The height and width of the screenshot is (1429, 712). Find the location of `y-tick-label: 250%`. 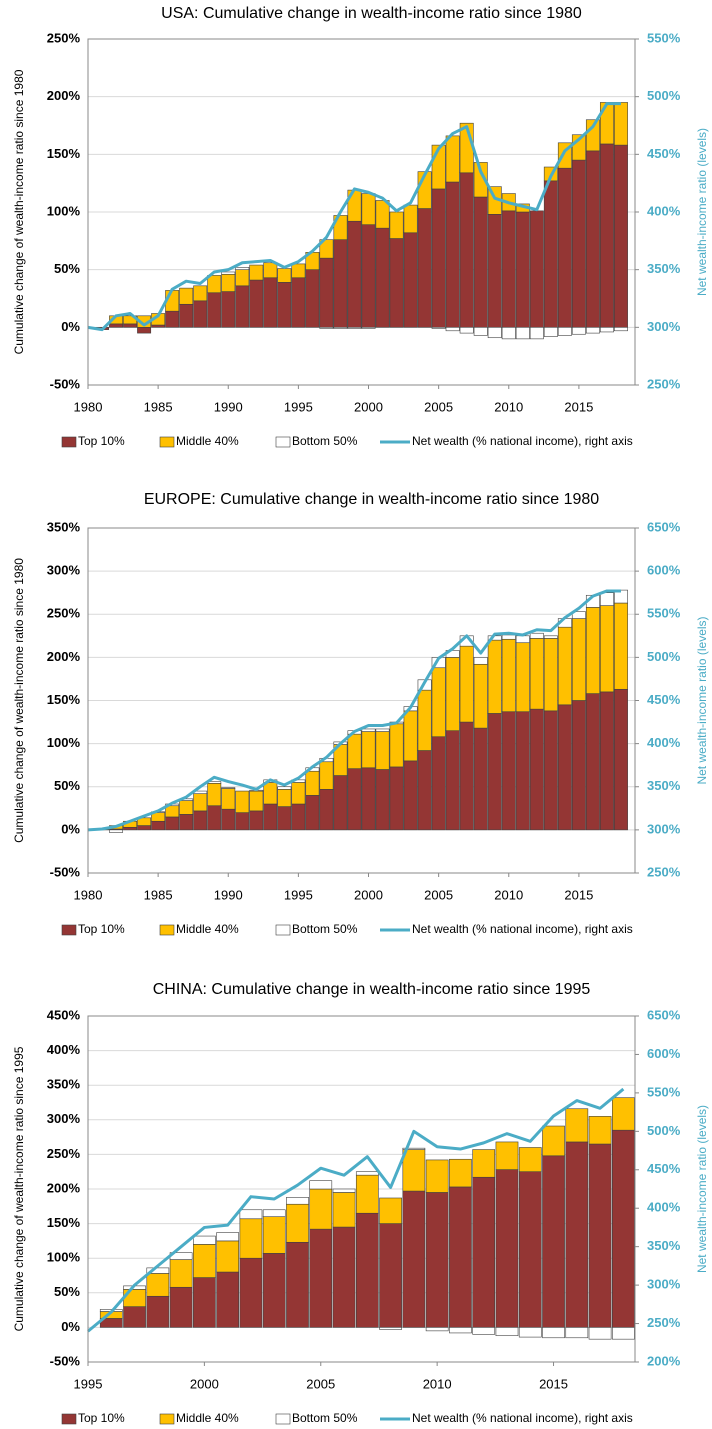

y-tick-label: 250% is located at coordinates (64, 37).